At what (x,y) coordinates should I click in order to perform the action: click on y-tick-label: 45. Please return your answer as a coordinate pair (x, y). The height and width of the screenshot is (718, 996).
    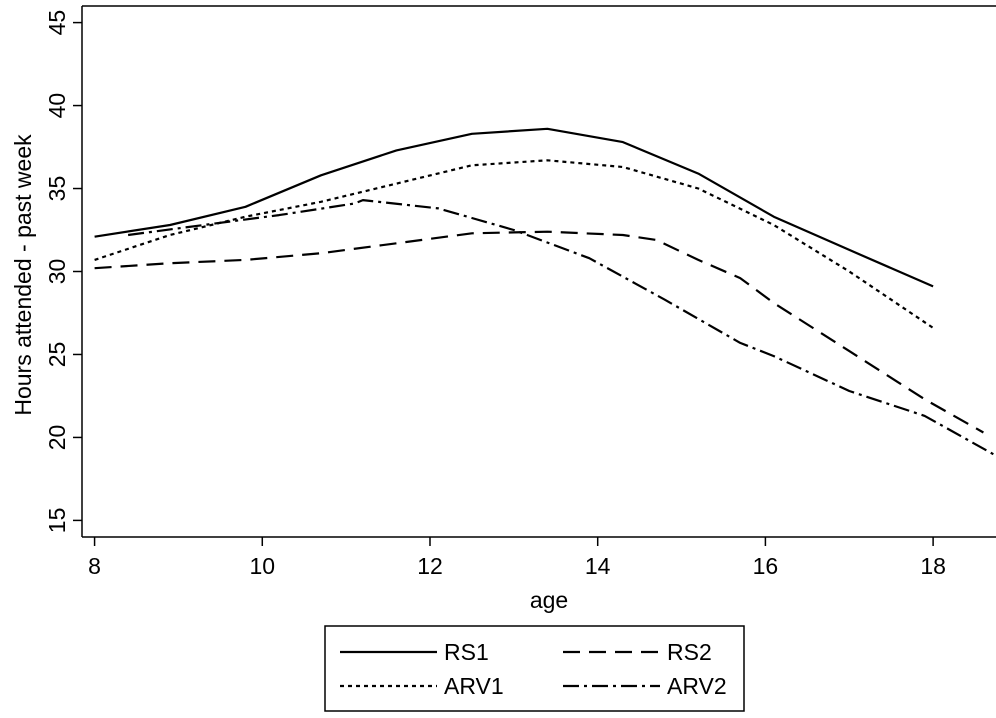
    Looking at the image, I should click on (57, 23).